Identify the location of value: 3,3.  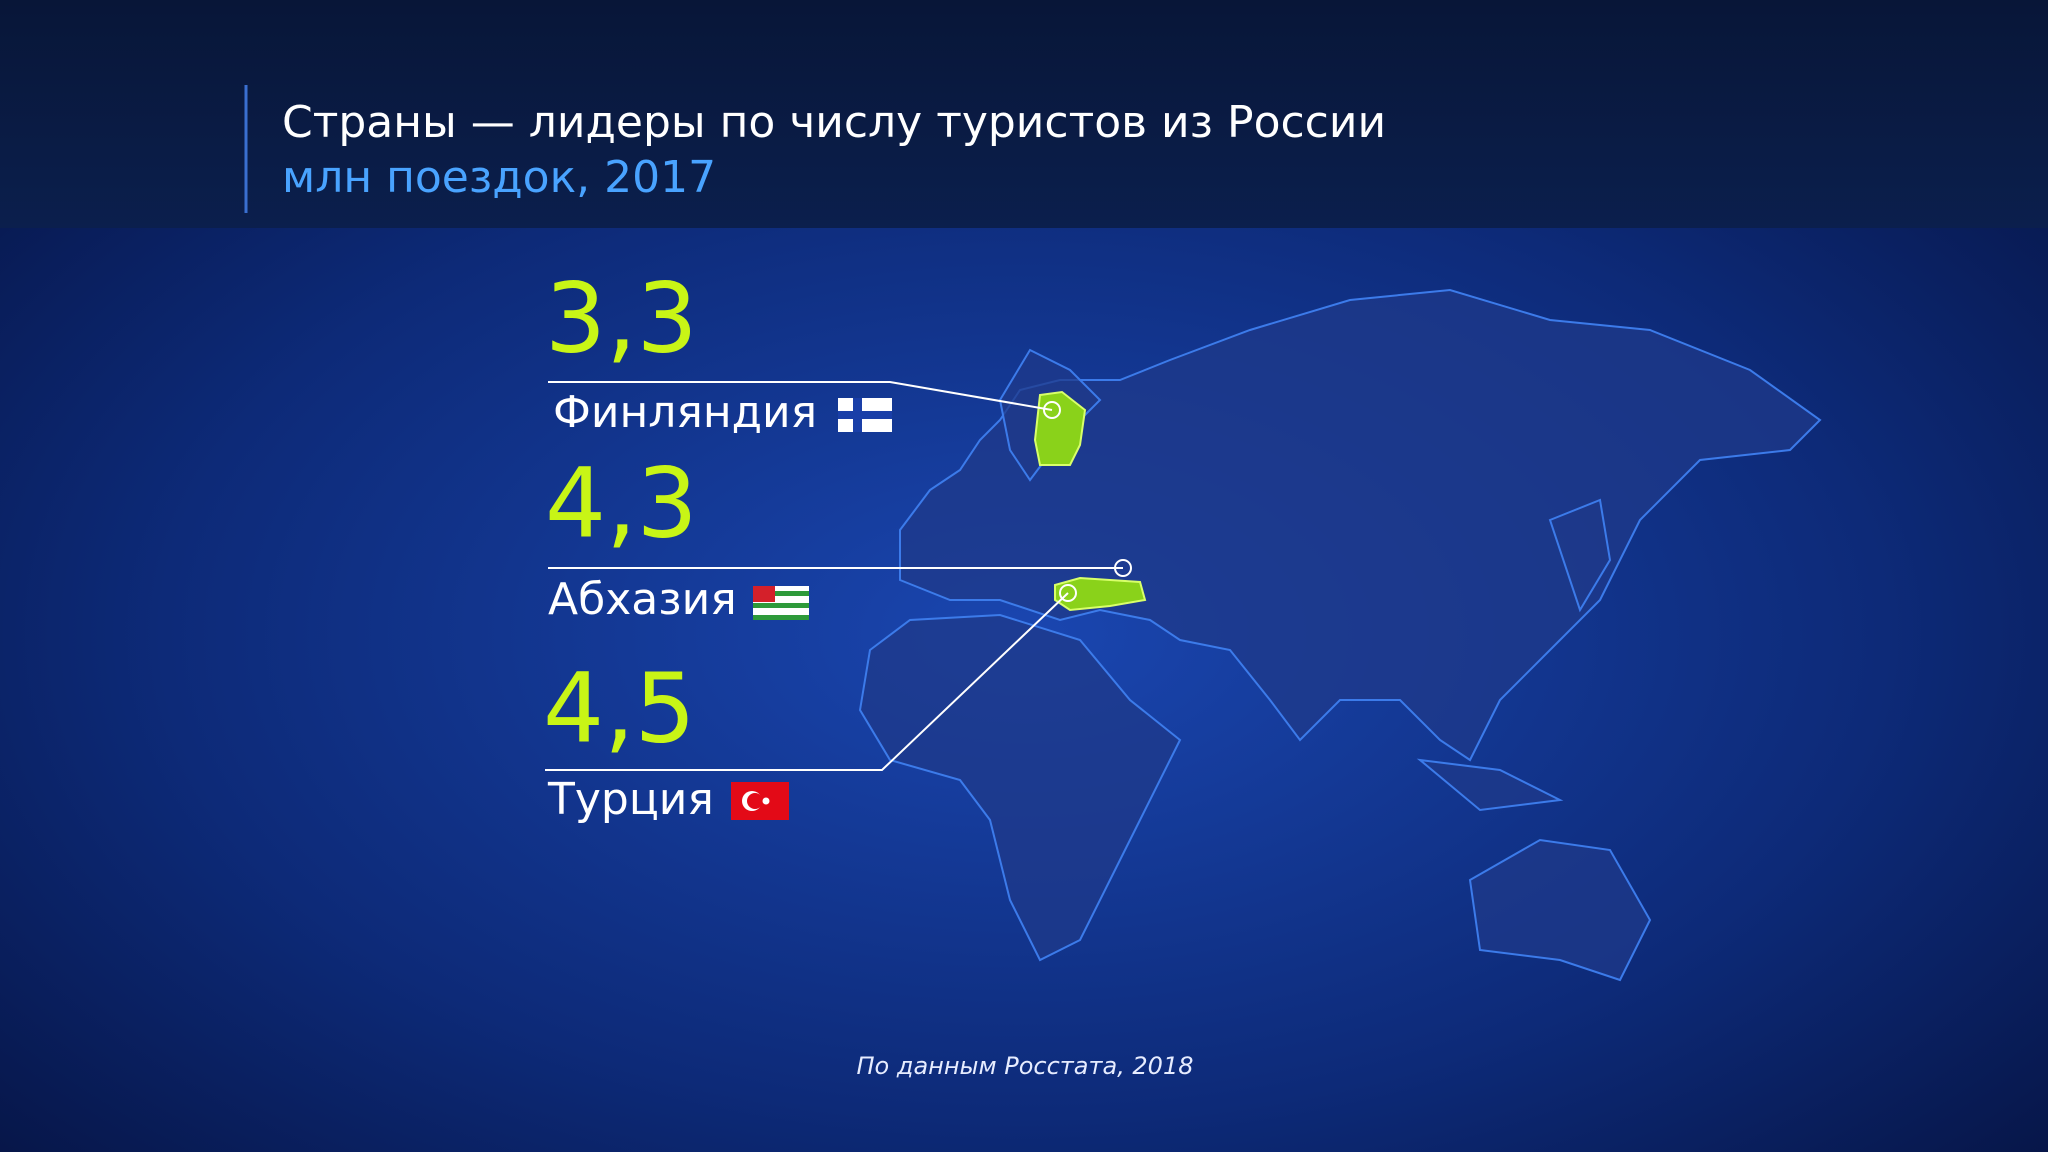
(621, 318).